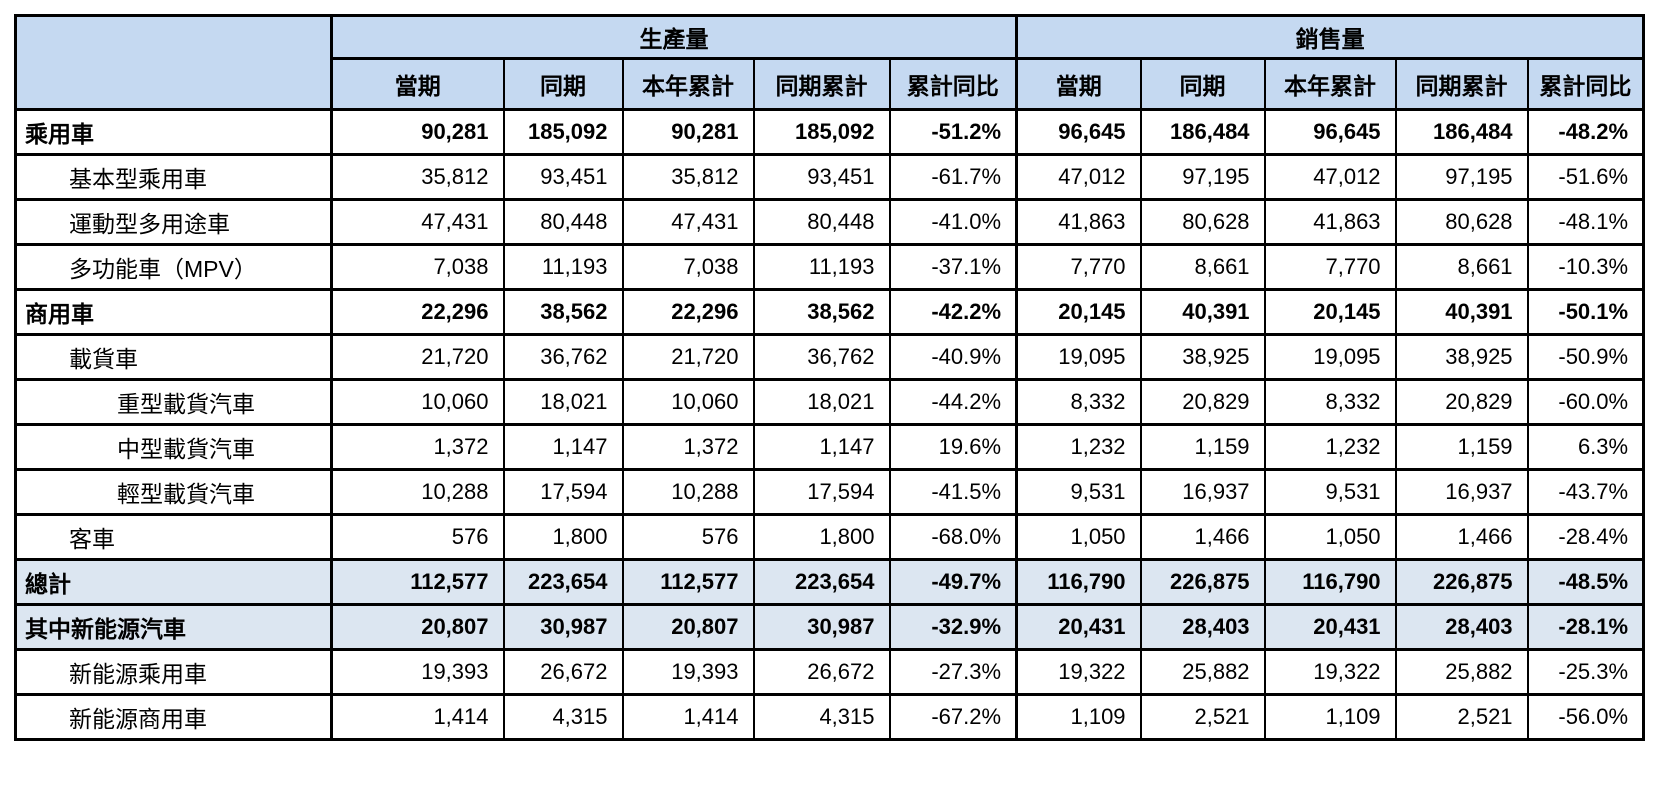  Describe the element at coordinates (173, 222) in the screenshot. I see `row-label: 運動型多用途車` at that location.